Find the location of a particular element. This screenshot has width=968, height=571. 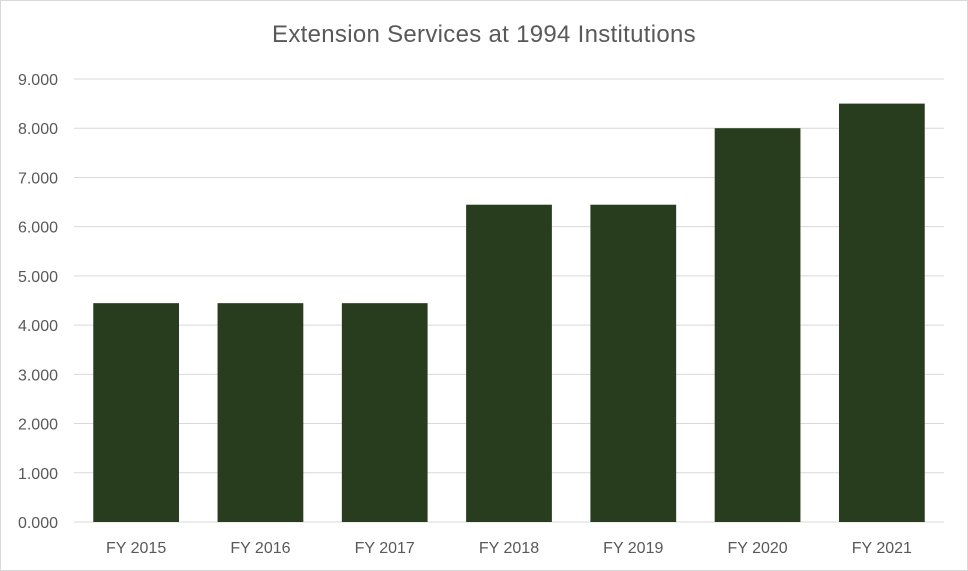

x-tick-label: FY 2015 is located at coordinates (136, 548).